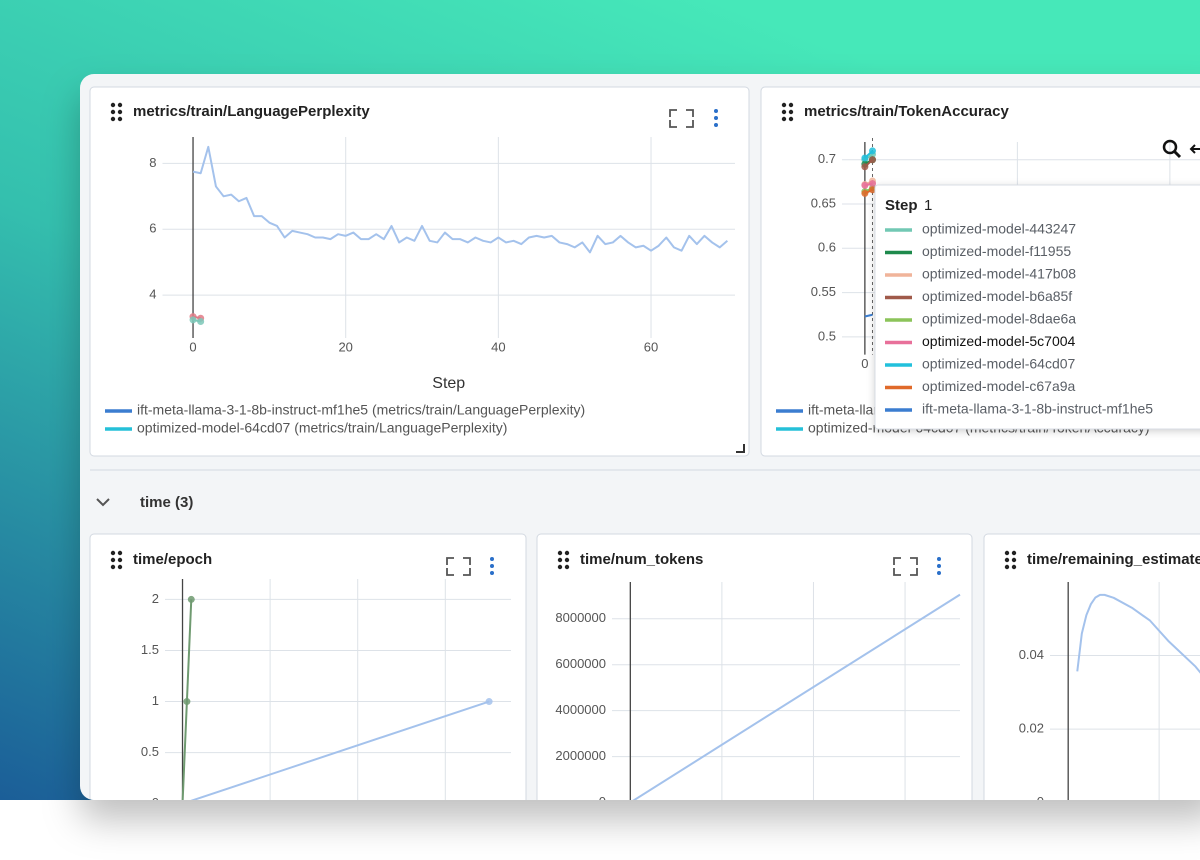 This screenshot has height=860, width=1200. Describe the element at coordinates (740, 448) in the screenshot. I see `resize-handle` at that location.